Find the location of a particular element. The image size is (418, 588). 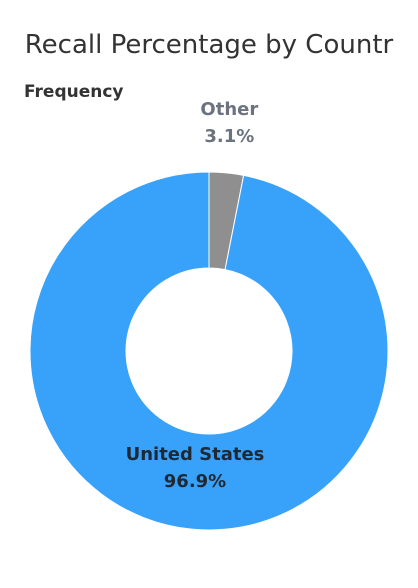

slice-label-united-states: United States is located at coordinates (195, 454).